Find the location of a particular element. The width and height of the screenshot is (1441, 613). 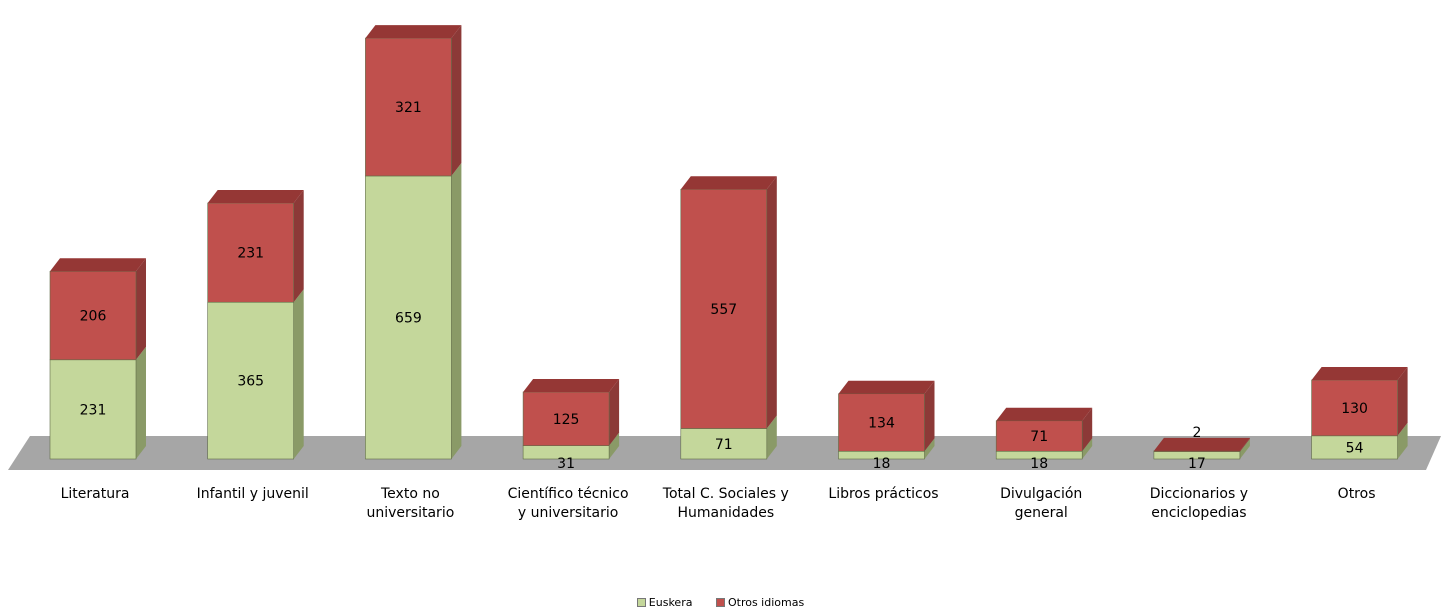

data-label: 54 is located at coordinates (1355, 448).